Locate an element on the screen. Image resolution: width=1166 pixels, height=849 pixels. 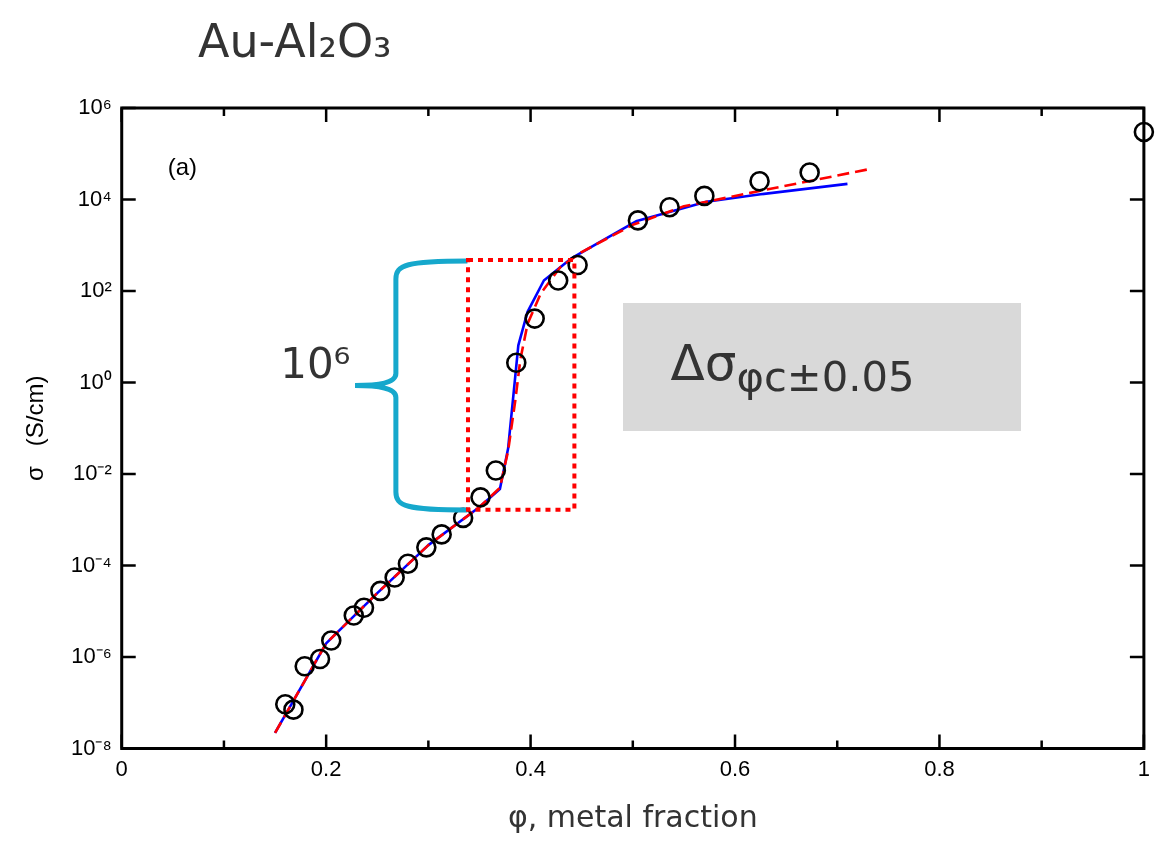
x-tick-label: 0.8 is located at coordinates (939, 768).